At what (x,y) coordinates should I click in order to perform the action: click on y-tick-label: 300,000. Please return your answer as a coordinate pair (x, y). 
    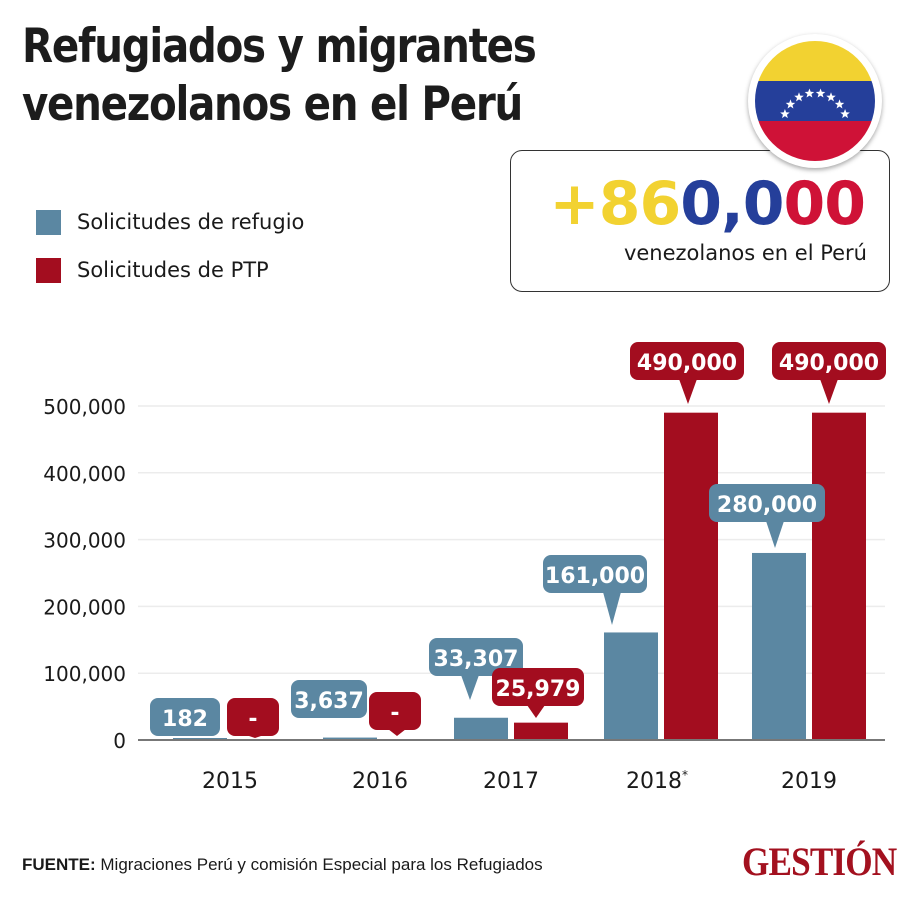
    Looking at the image, I should click on (84, 541).